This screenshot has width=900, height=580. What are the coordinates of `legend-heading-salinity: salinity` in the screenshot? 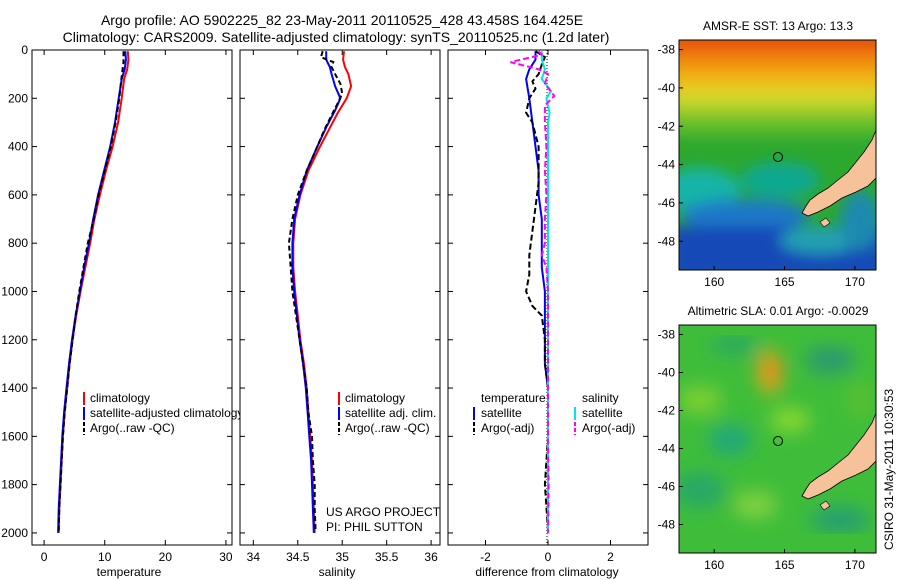 It's located at (600, 398).